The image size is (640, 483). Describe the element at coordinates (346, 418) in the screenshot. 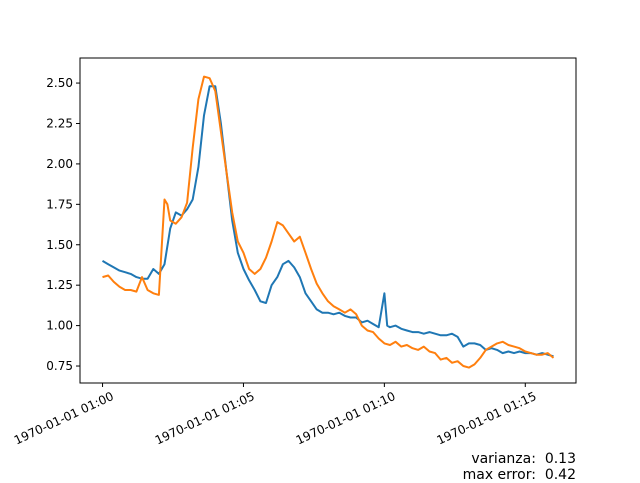

I see `x-tick-label-2: 1970-01-01 01:10` at that location.